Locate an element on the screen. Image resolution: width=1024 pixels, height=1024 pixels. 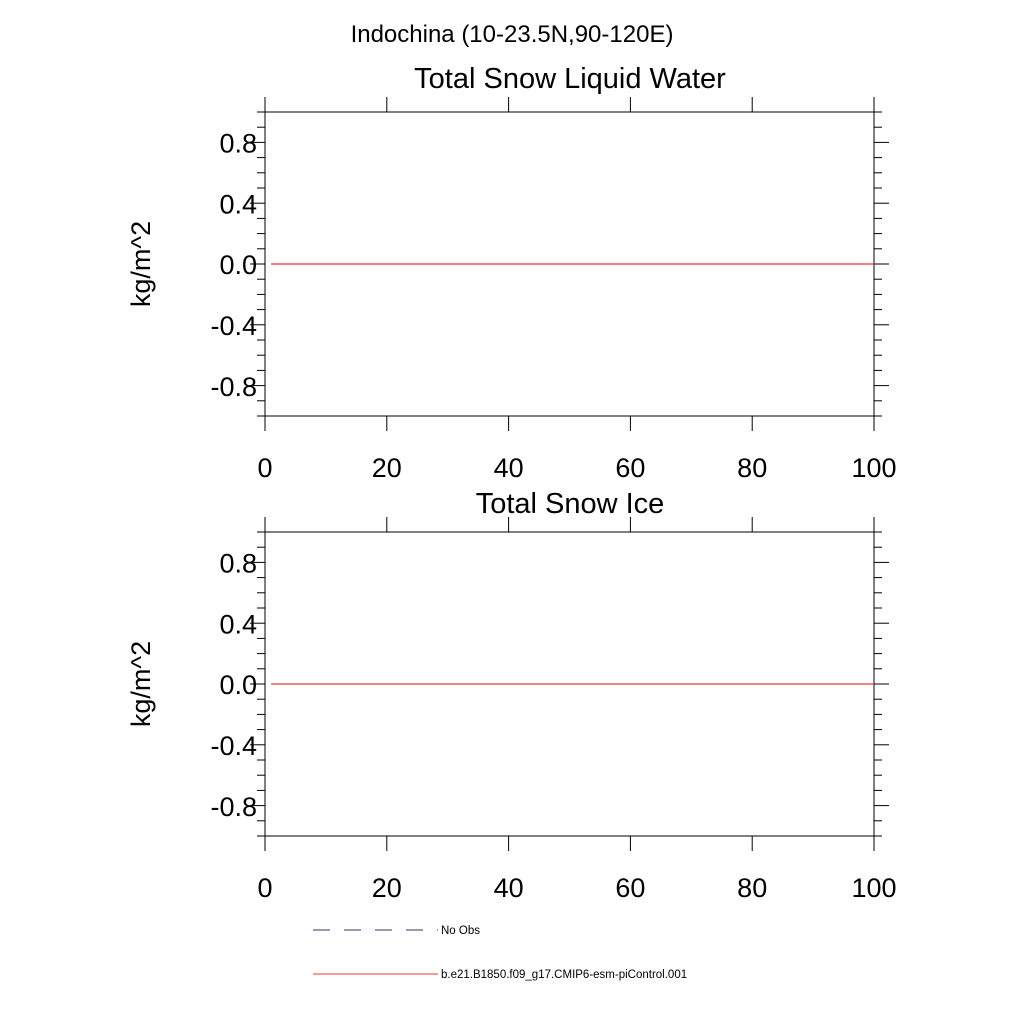
panel-1-title: Total Snow Liquid Water is located at coordinates (570, 79).